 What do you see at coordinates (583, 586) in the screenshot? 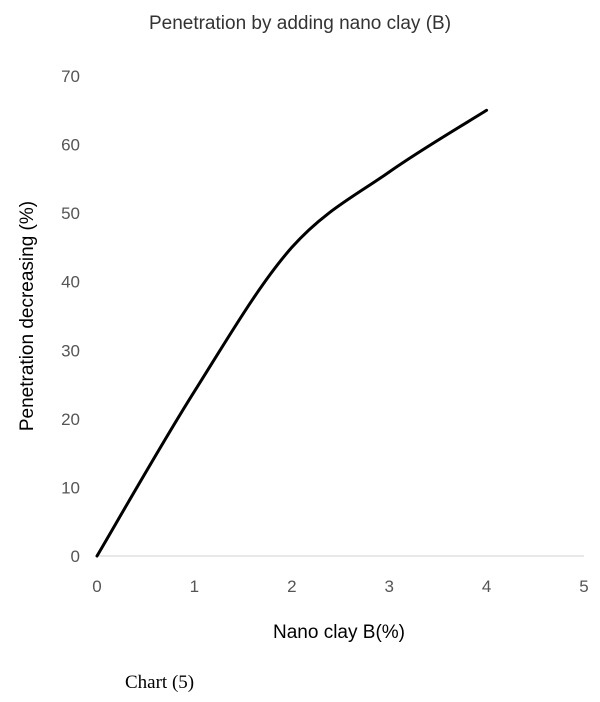
I see `x-tick-label: 5` at bounding box center [583, 586].